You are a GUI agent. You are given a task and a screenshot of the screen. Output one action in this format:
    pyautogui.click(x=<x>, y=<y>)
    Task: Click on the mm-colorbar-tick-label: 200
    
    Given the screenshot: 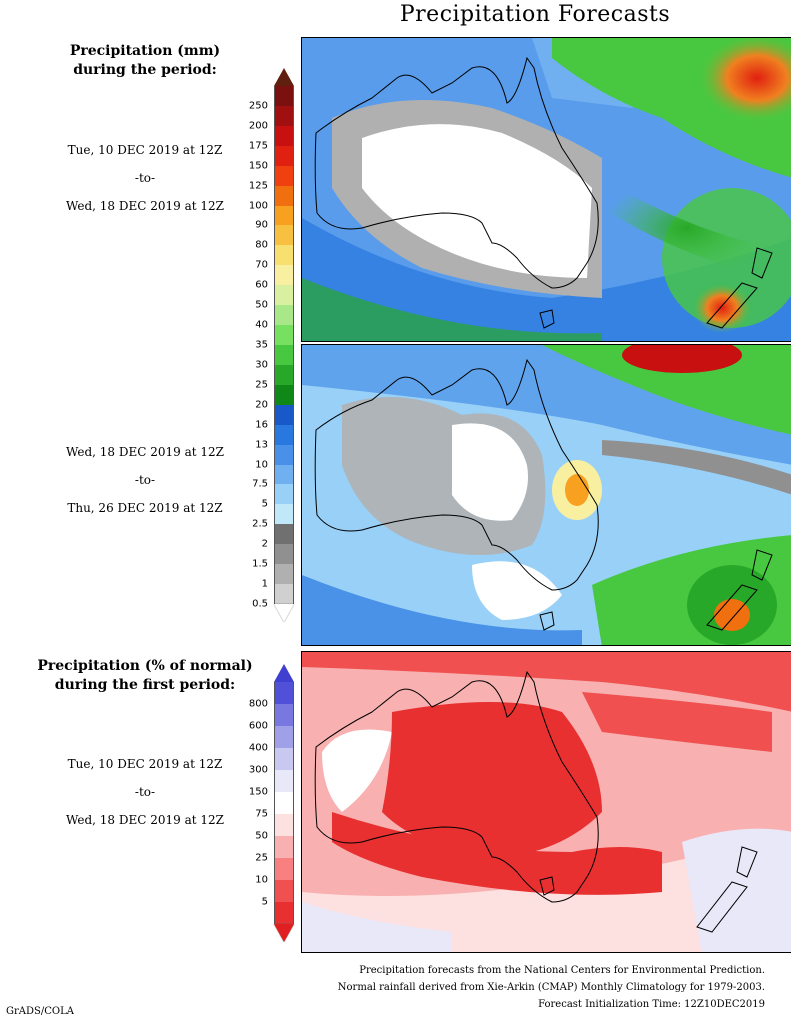 What is the action you would take?
    pyautogui.click(x=258, y=126)
    